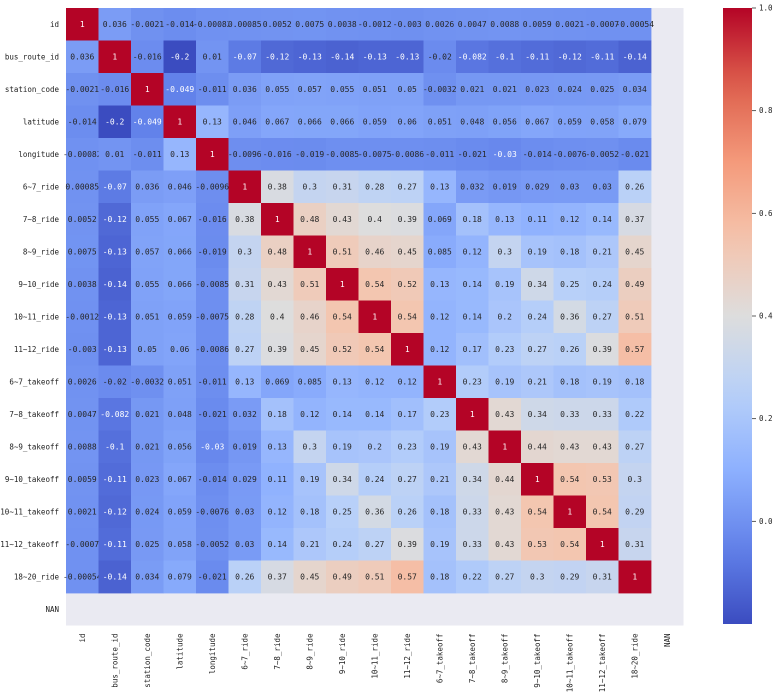  Describe the element at coordinates (212, 446) in the screenshot. I see `cell-value-label: -0.03` at that location.